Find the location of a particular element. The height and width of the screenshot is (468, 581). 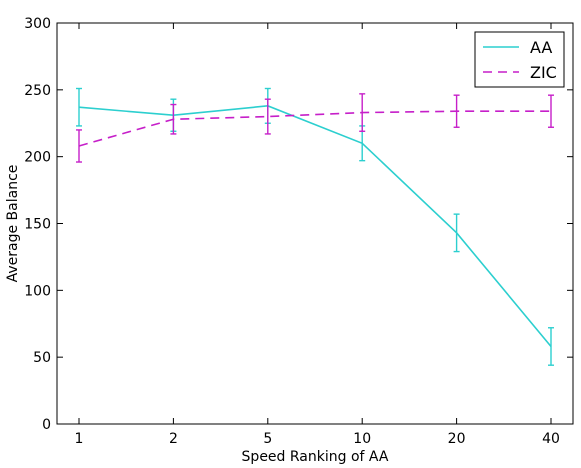

legend: AA ZIC is located at coordinates (519, 59).